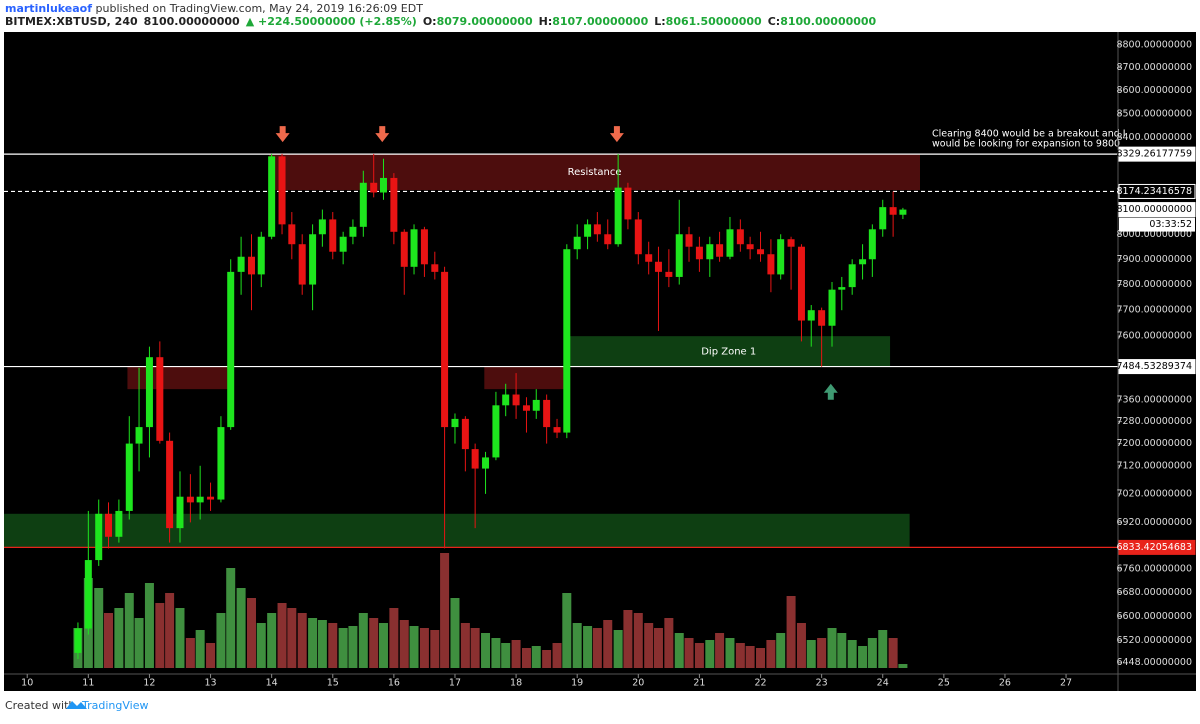 This screenshot has height=724, width=1200. What do you see at coordinates (1026, 144) in the screenshot?
I see `annotation: would be looking for expansion to 9800` at bounding box center [1026, 144].